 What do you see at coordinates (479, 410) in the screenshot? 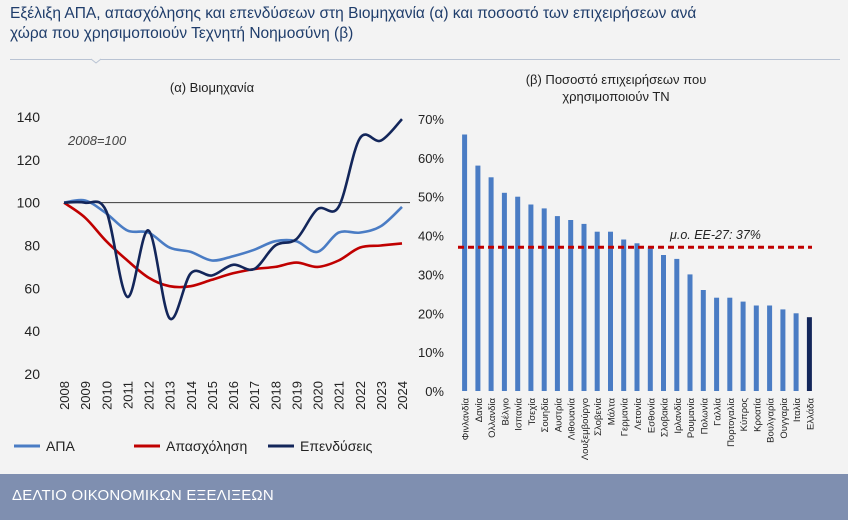
I see `chart-b-category-label: Δανία` at bounding box center [479, 410].